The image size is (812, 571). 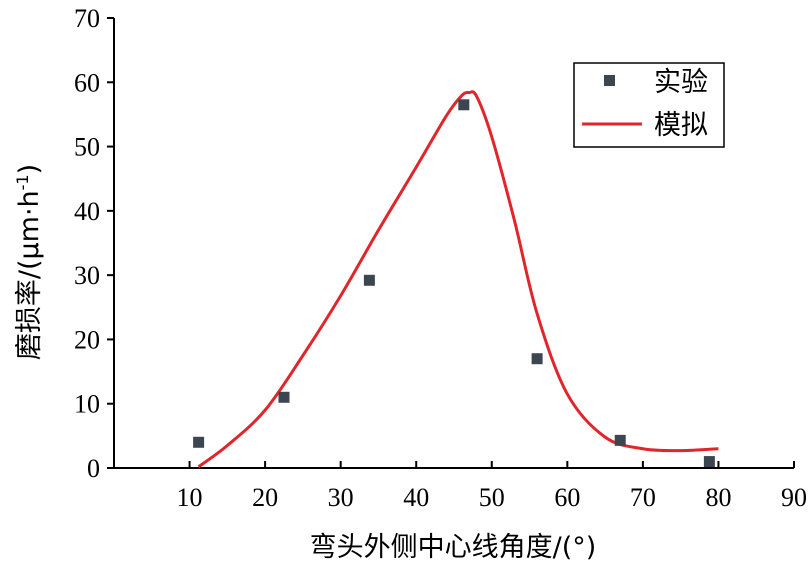 I want to click on legend-box, so click(x=649, y=105).